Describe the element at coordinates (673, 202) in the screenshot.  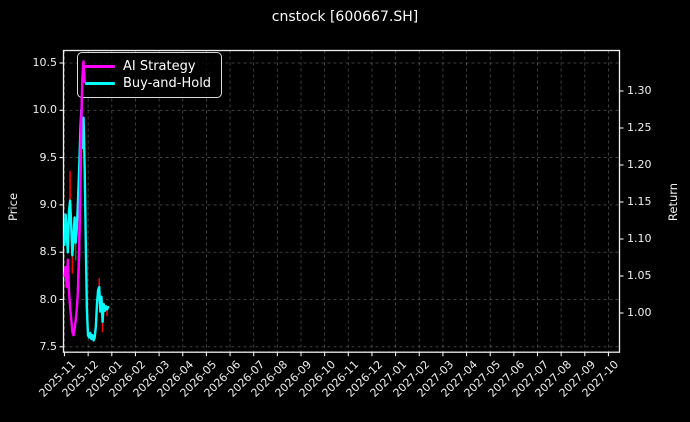
I see `right-axis-label: Return` at that location.